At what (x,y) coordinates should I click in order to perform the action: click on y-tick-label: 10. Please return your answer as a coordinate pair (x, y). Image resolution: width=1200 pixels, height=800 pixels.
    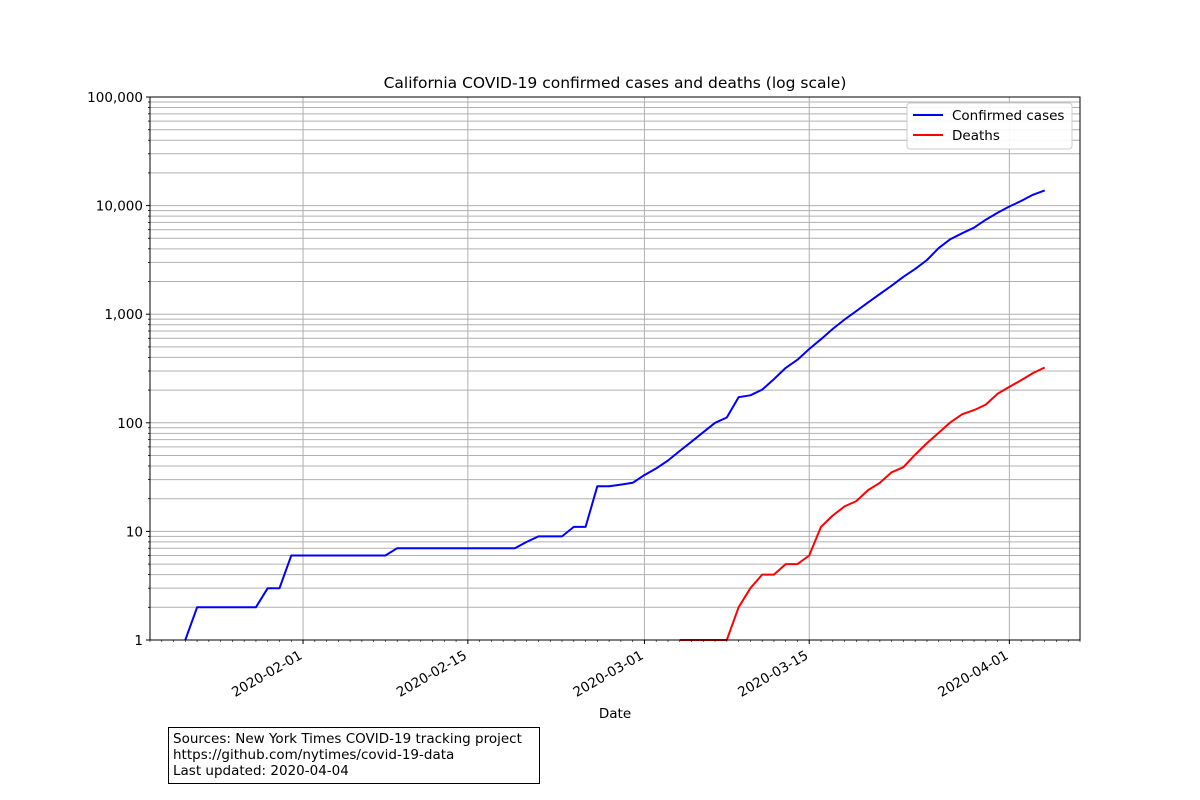
    Looking at the image, I should click on (134, 532).